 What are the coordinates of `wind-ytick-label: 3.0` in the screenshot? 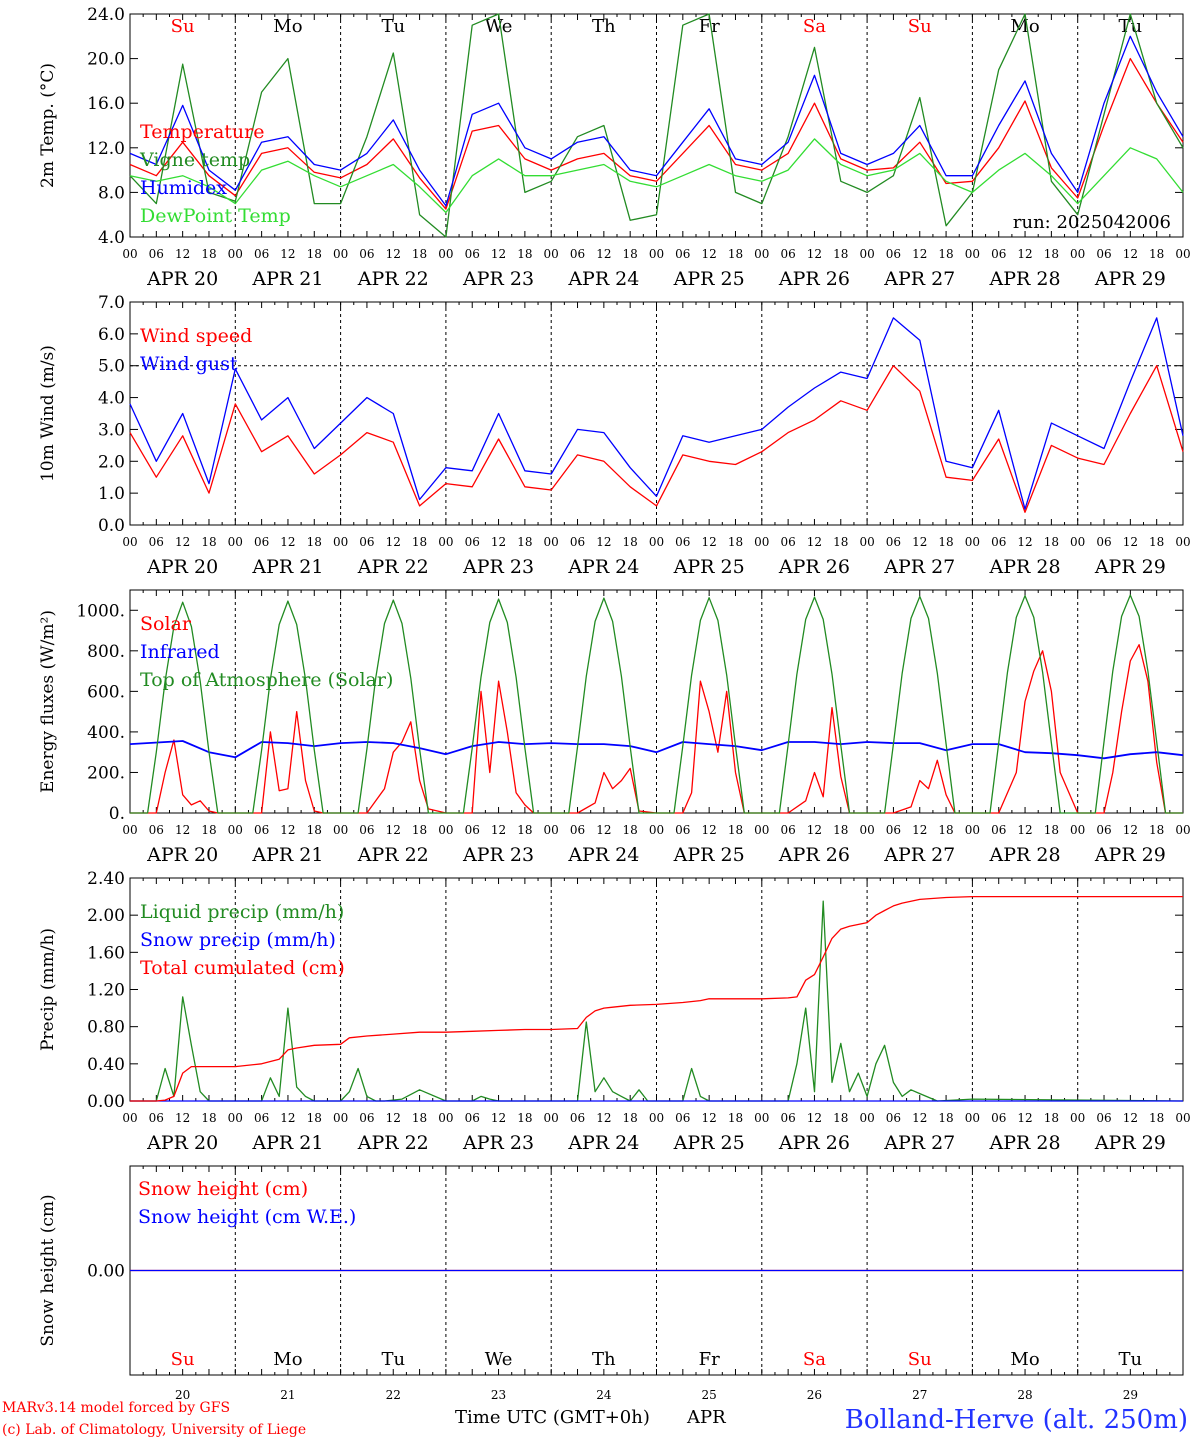 It's located at (111, 430).